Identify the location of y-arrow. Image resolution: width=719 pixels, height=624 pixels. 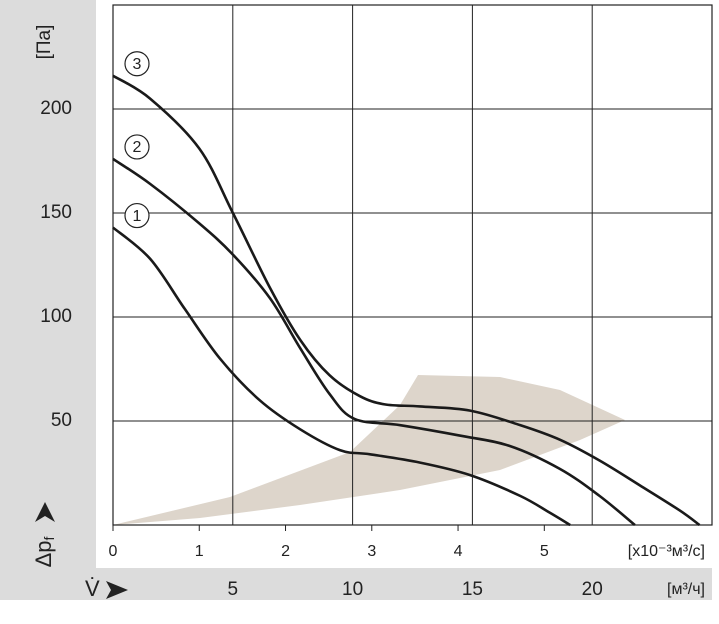
(45, 512).